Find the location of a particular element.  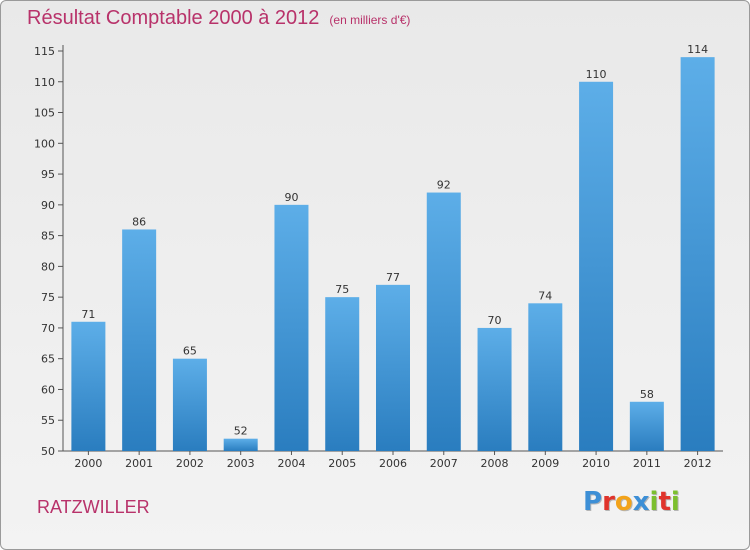

bar-2011 is located at coordinates (646, 426).